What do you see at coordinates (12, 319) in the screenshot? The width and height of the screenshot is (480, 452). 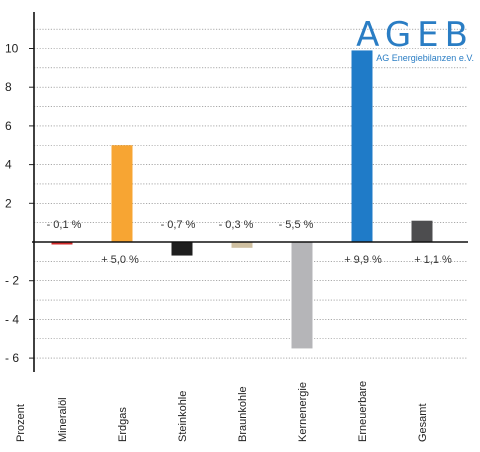 I see `y-tick-label: - 4` at bounding box center [12, 319].